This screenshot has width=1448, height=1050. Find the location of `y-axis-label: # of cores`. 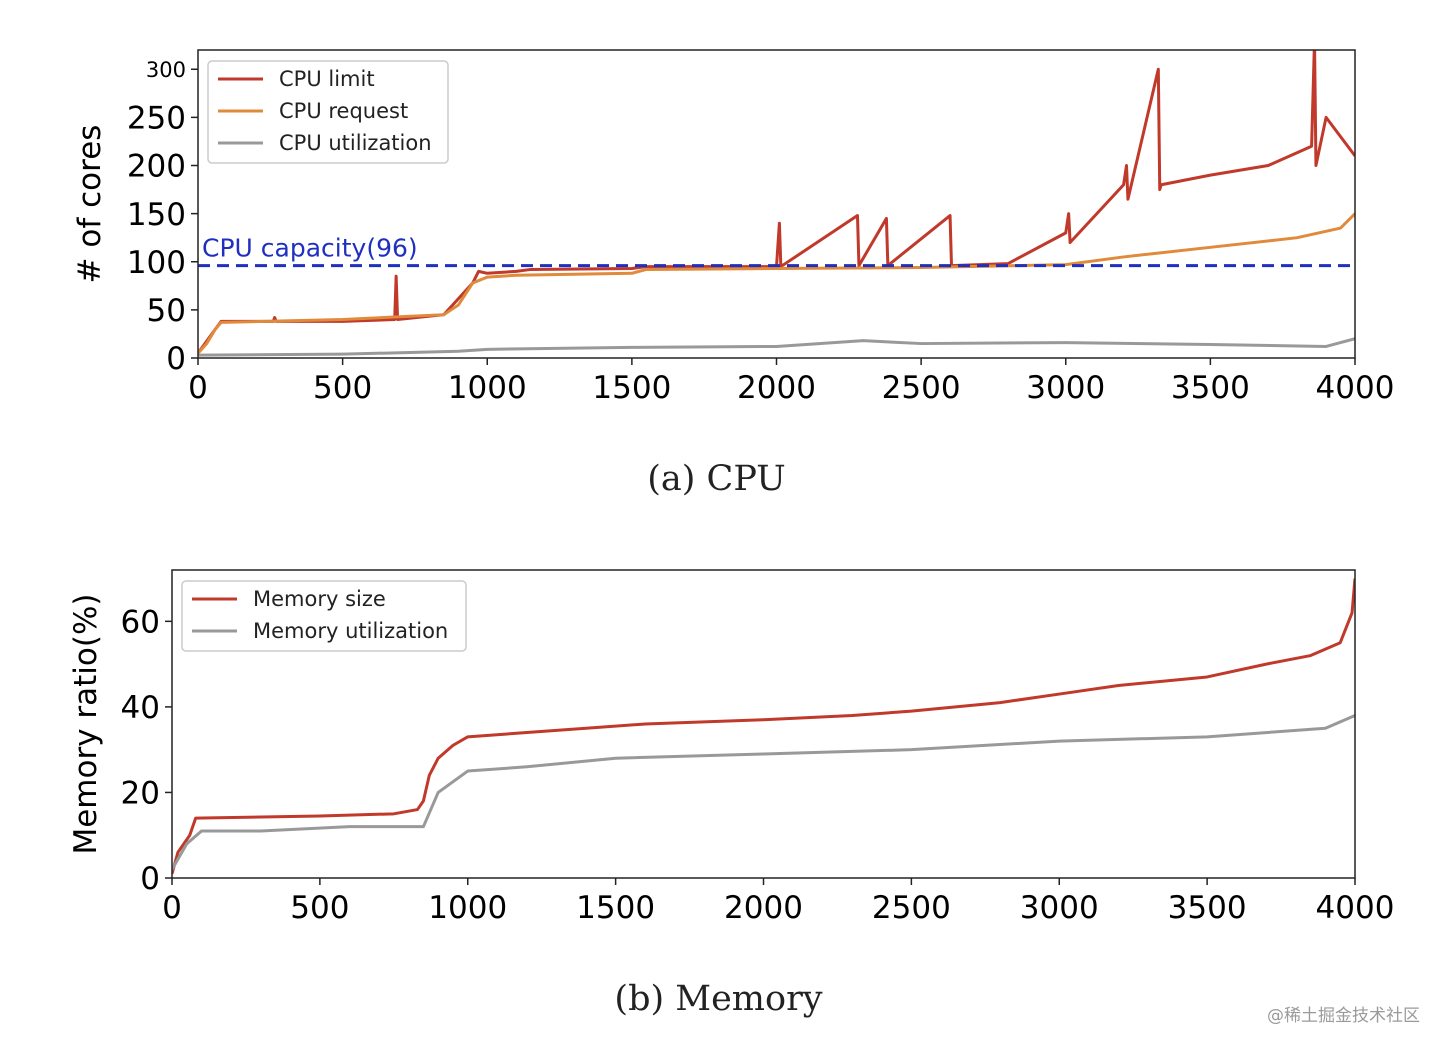

y-axis-label: # of cores is located at coordinates (90, 204).